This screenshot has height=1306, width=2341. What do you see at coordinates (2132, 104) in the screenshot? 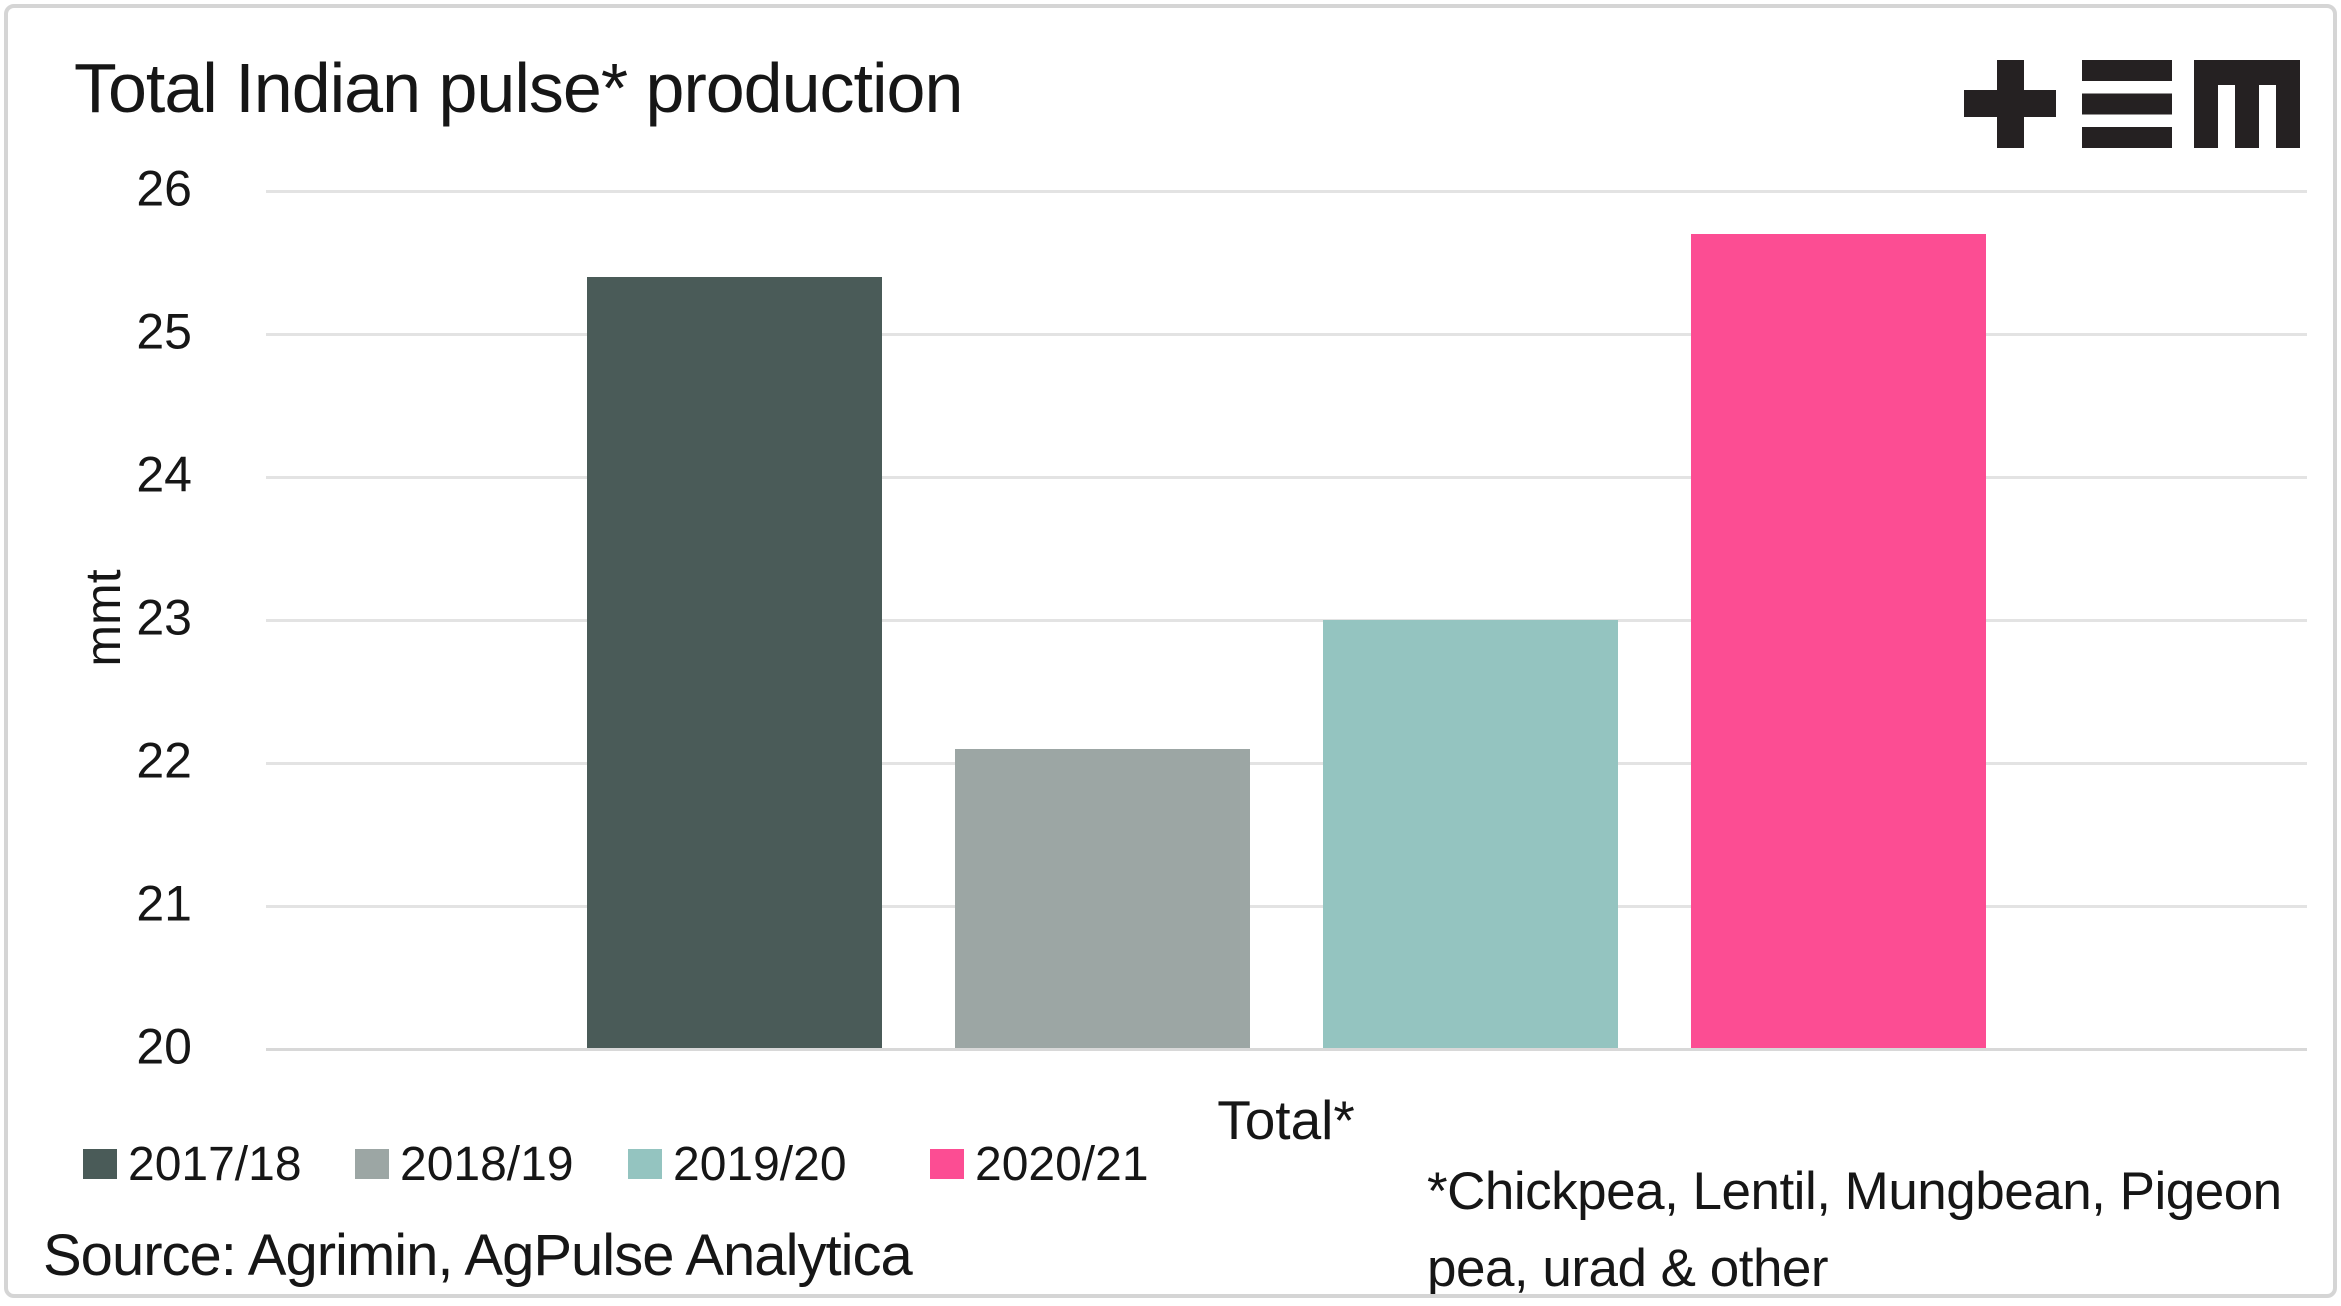
I see `brand-logo-icon` at bounding box center [2132, 104].